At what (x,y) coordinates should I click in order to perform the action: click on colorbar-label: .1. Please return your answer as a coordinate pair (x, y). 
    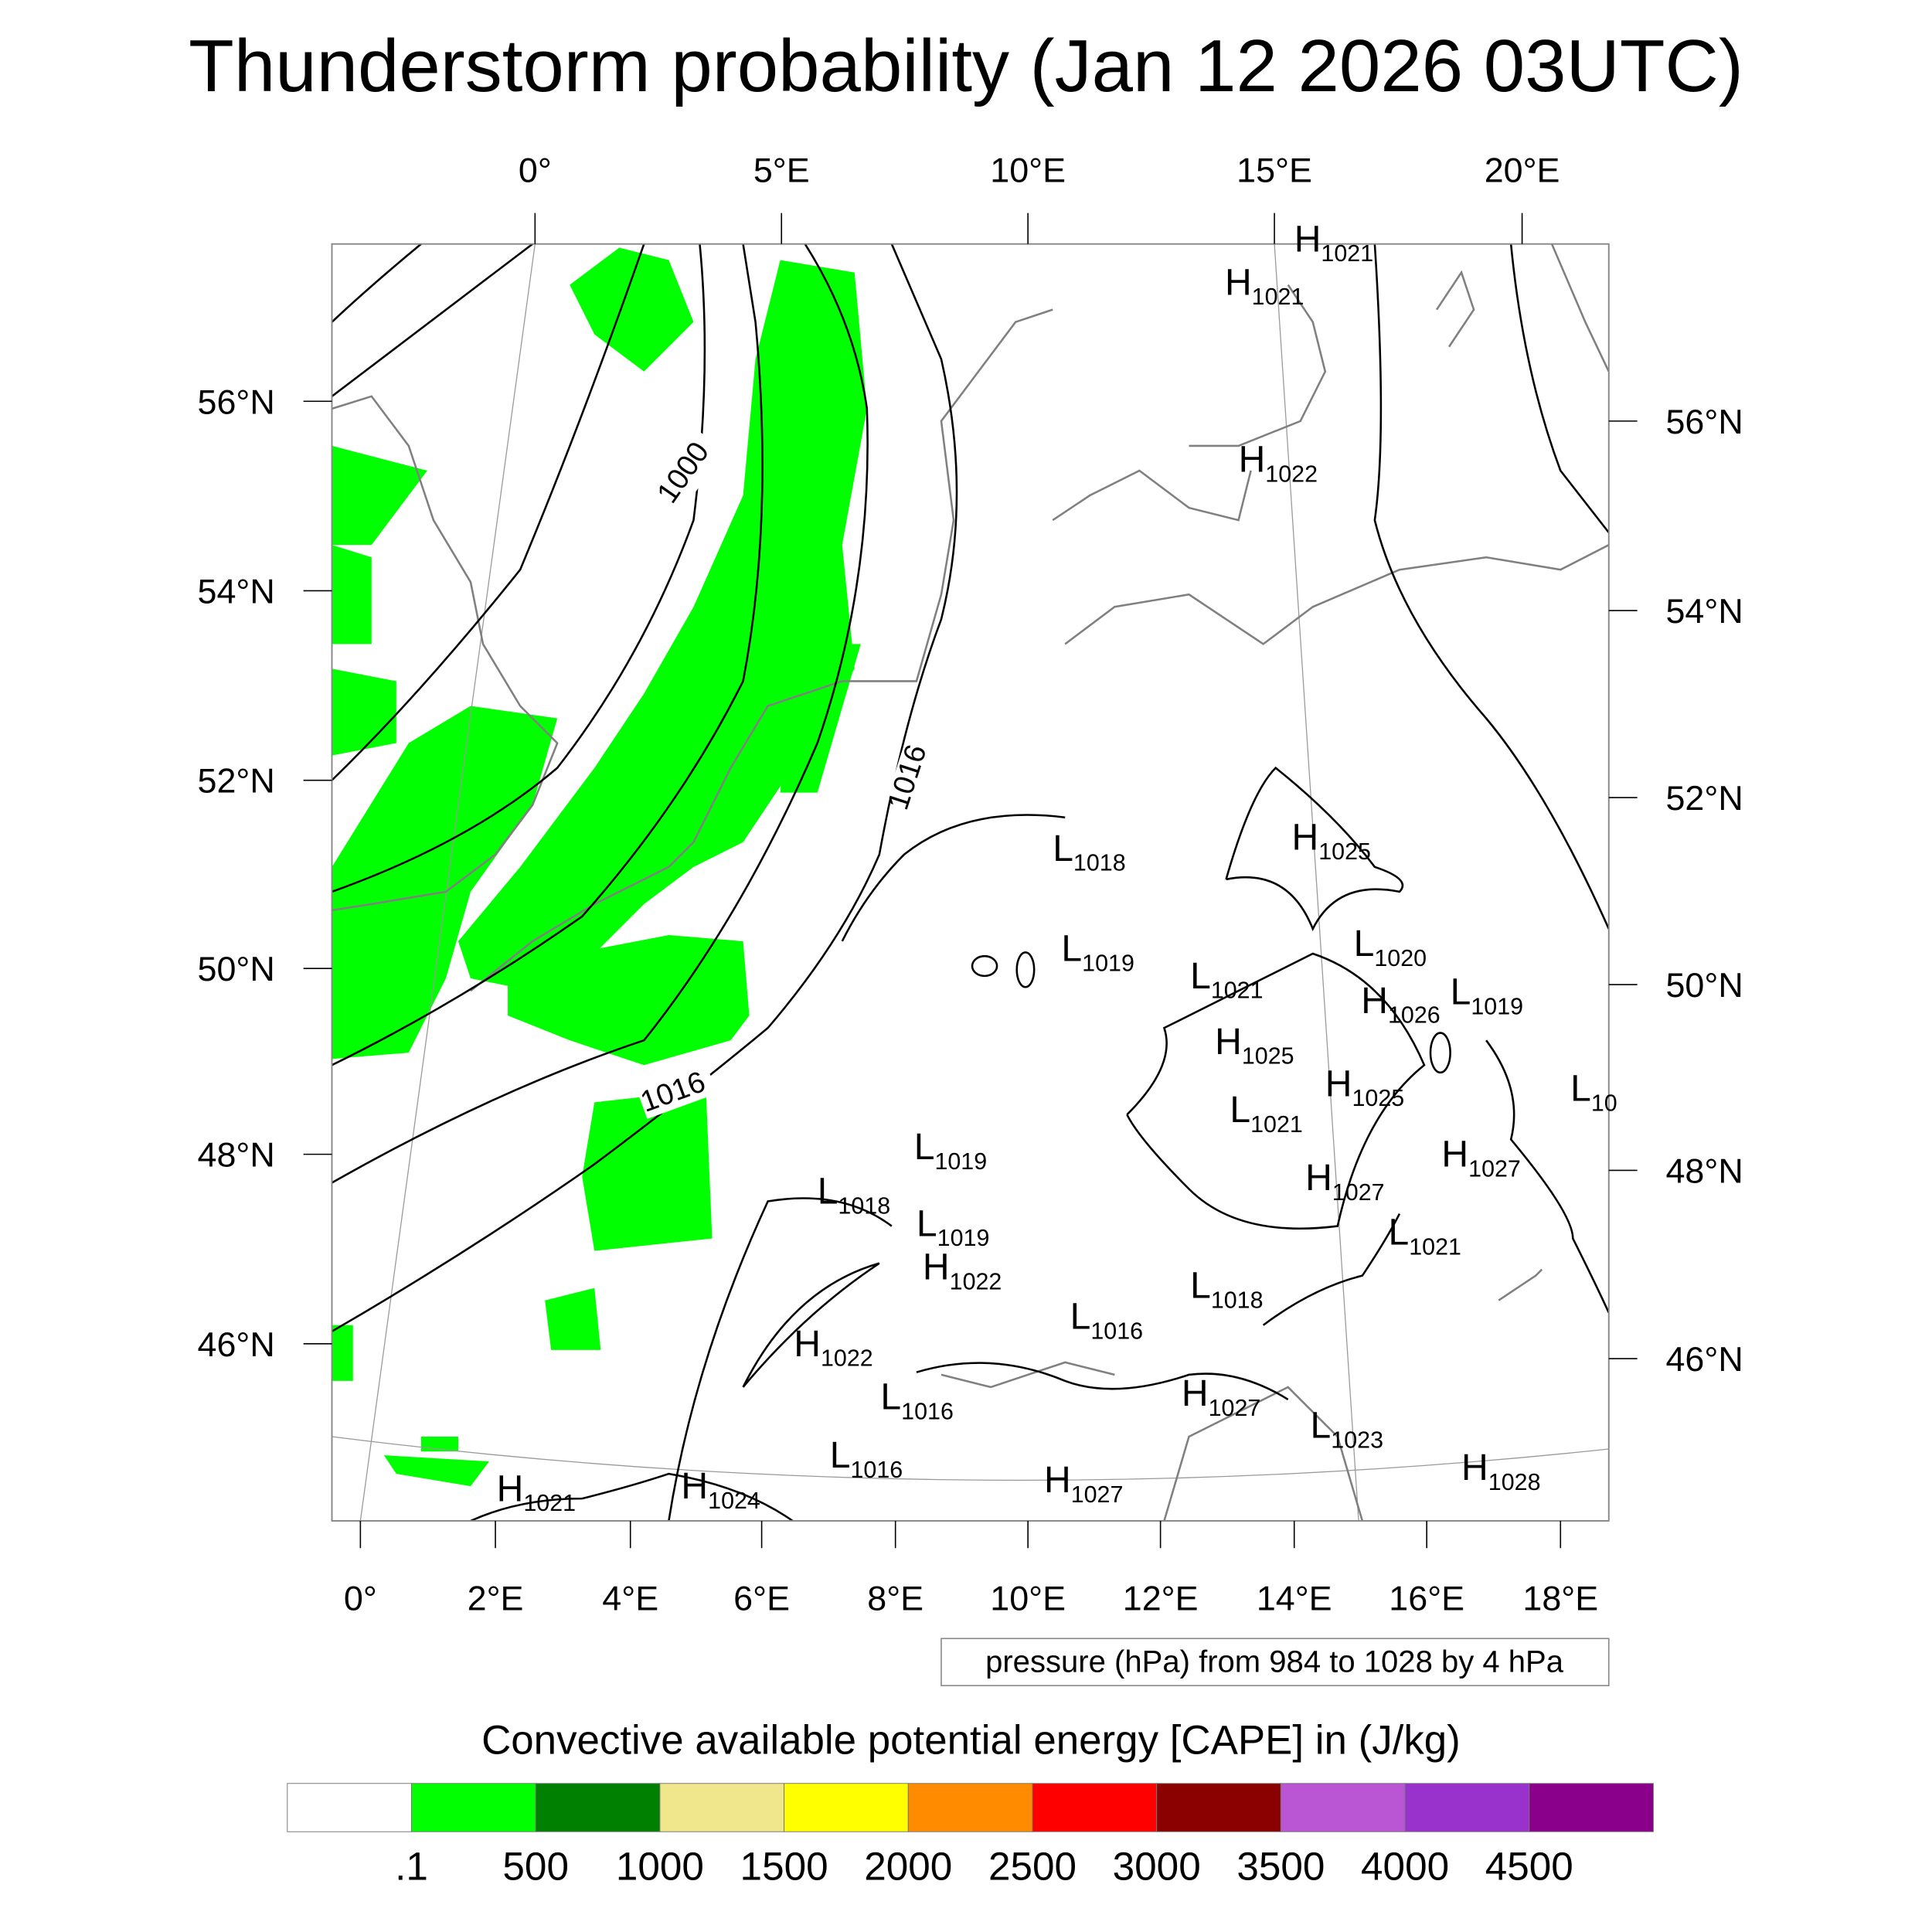
    Looking at the image, I should click on (411, 1867).